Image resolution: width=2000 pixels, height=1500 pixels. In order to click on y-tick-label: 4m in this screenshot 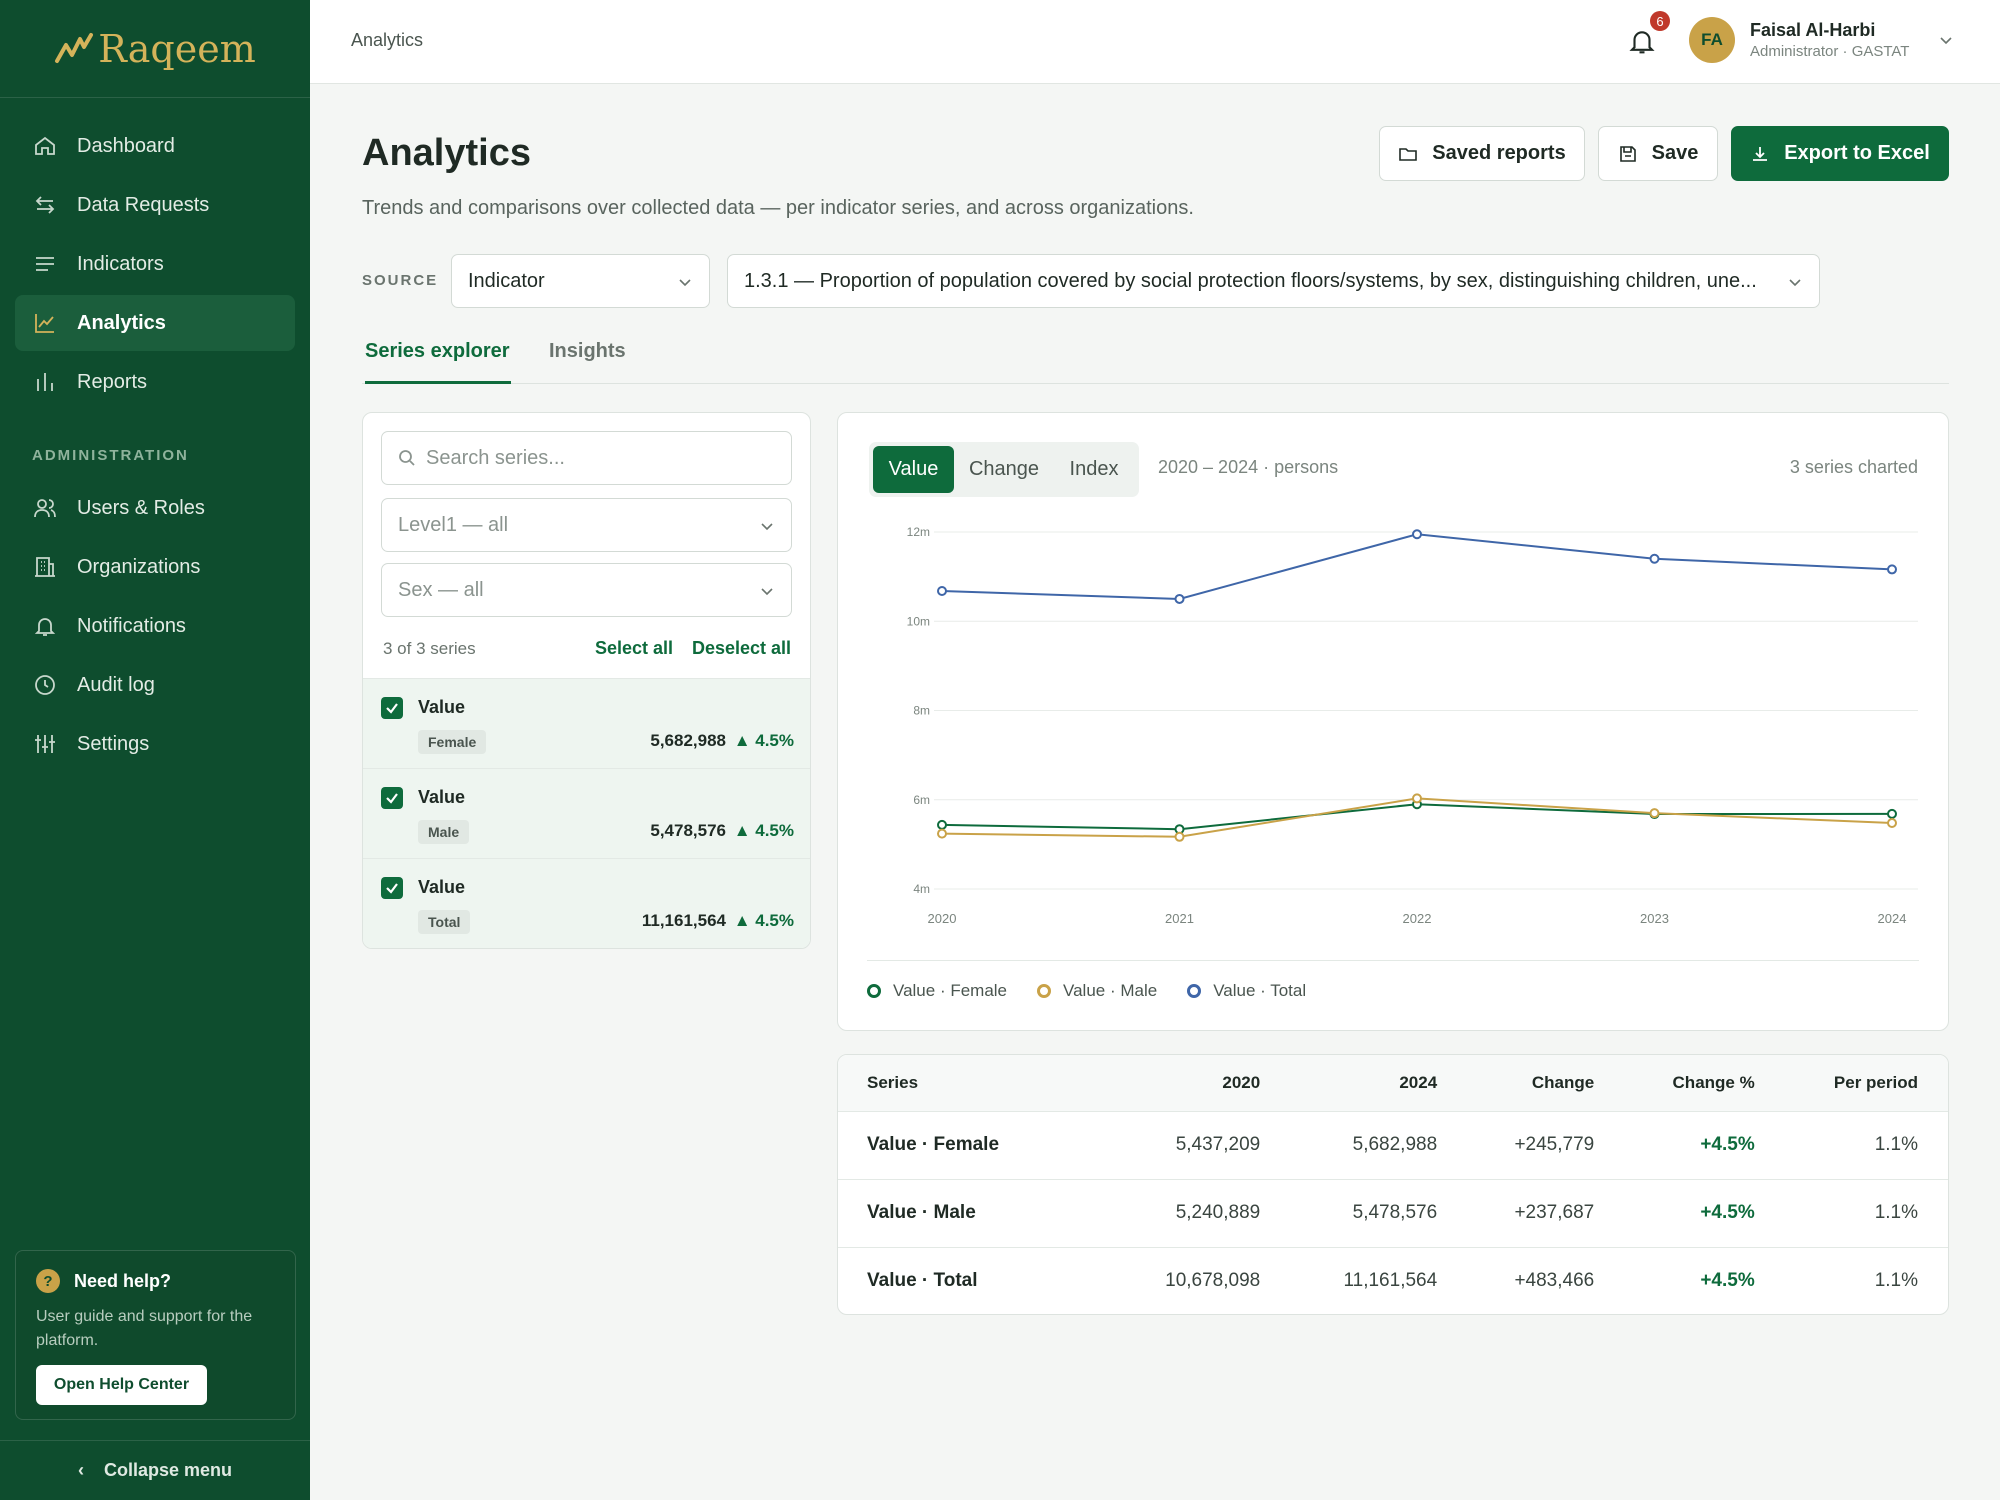, I will do `click(921, 889)`.